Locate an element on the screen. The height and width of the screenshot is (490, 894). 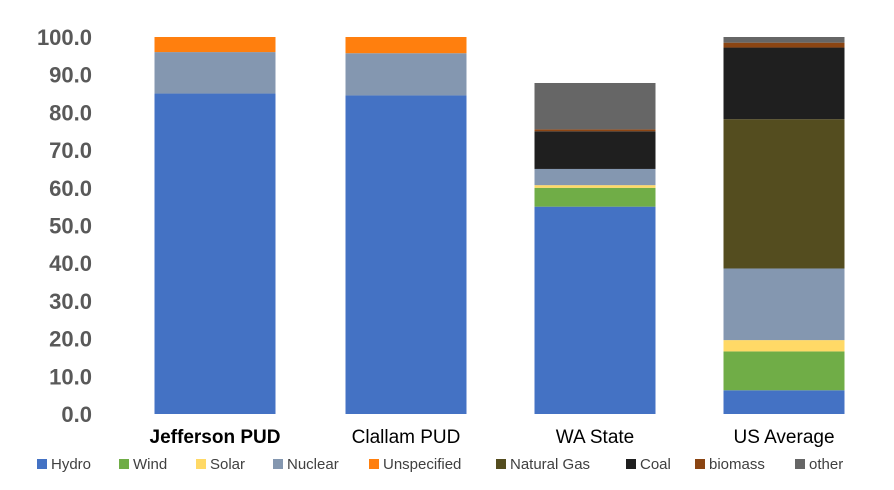
y-tick-label: 70.0 is located at coordinates (70, 150).